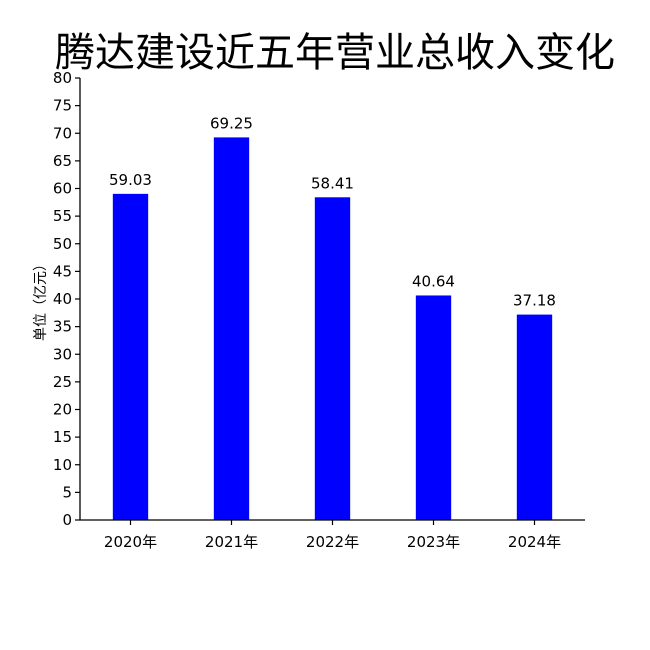 The width and height of the screenshot is (650, 650). I want to click on y-tick-label: 40, so click(62, 299).